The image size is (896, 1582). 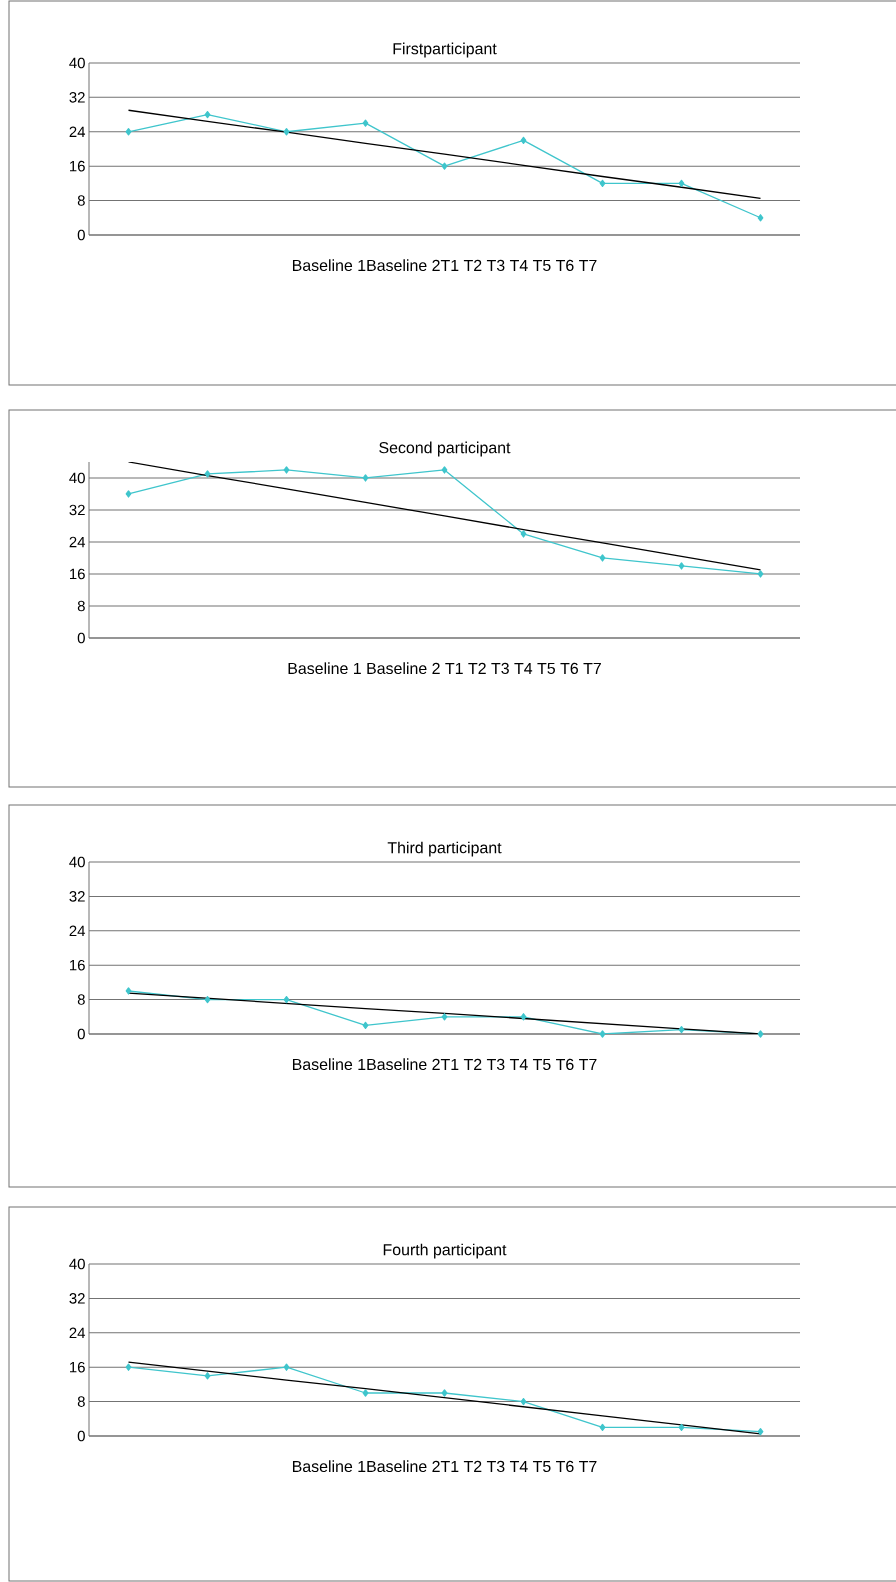 What do you see at coordinates (445, 50) in the screenshot?
I see `chart-title: Firstparticipant` at bounding box center [445, 50].